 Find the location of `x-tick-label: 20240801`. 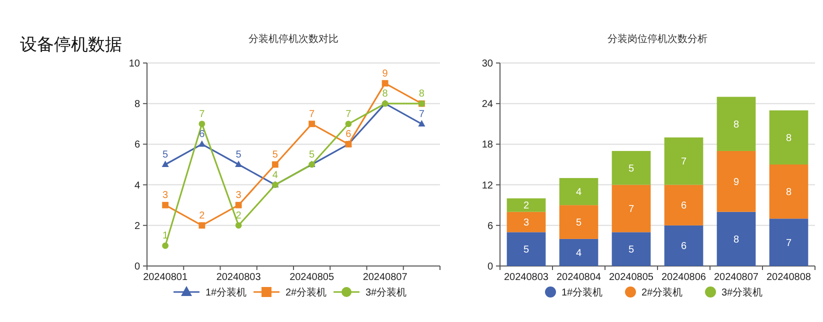

x-tick-label: 20240801 is located at coordinates (165, 277).